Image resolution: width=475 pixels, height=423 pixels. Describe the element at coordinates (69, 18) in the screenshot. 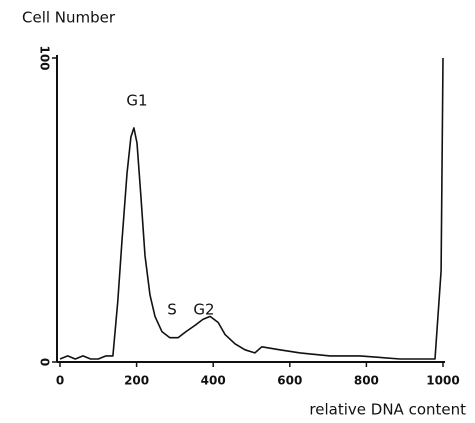

I see `y-axis-title: Cell Number` at that location.